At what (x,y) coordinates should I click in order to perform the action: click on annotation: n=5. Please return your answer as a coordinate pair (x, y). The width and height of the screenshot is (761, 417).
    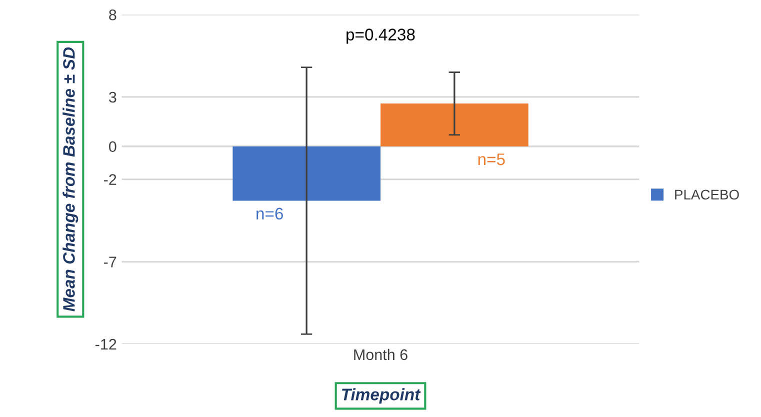
    Looking at the image, I should click on (491, 160).